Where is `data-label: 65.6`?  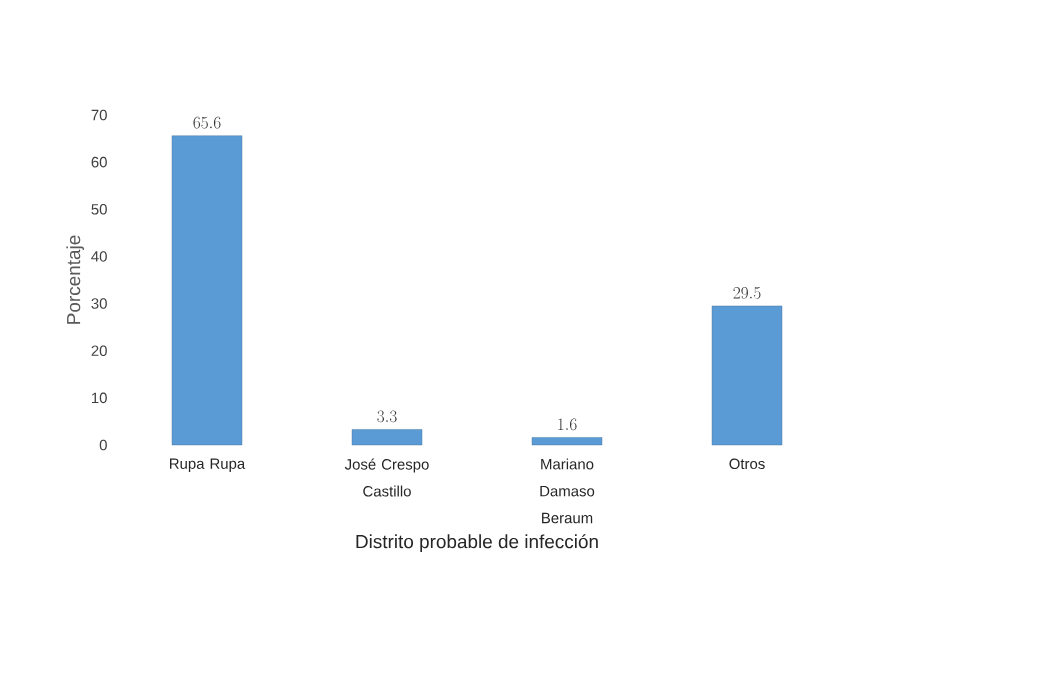 data-label: 65.6 is located at coordinates (207, 122).